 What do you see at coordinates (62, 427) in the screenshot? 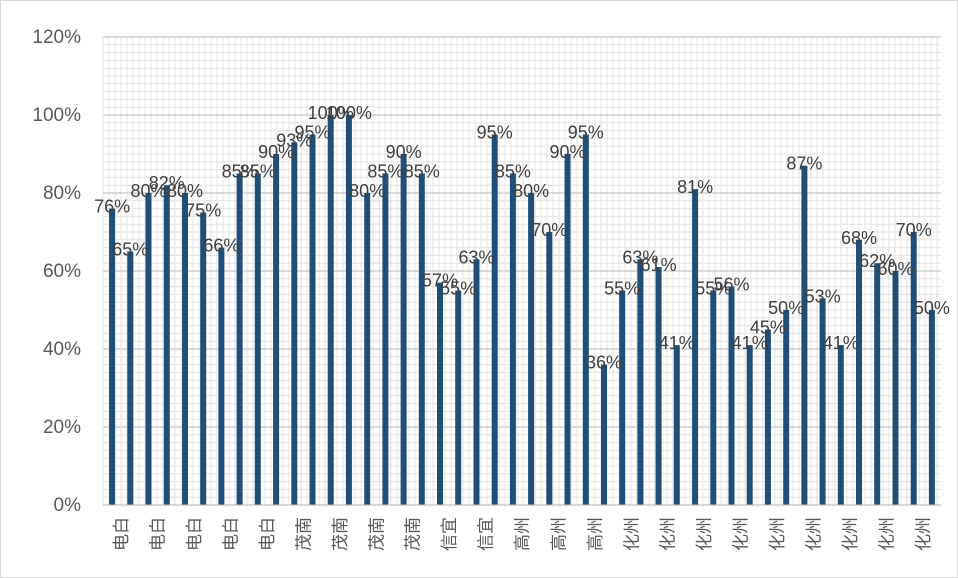
I see `y-tick-label: 20%` at bounding box center [62, 427].